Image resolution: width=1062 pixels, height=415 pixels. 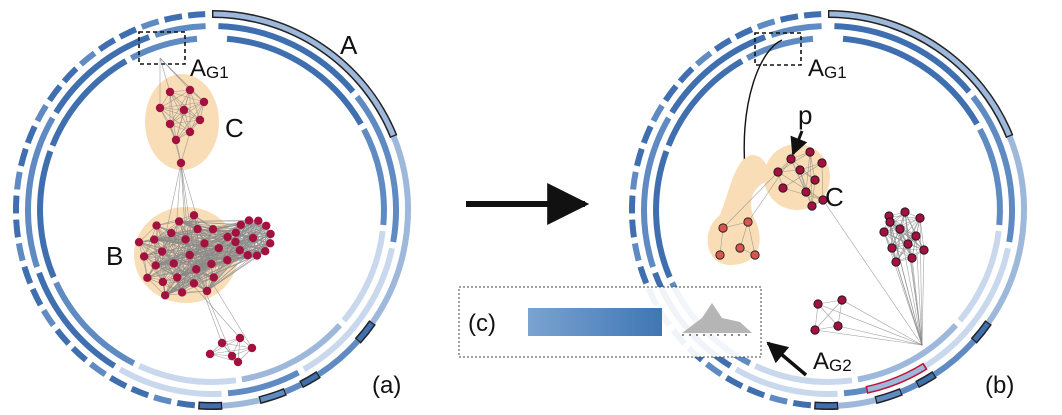 I want to click on ag2-arc-fill, so click(x=896, y=378).